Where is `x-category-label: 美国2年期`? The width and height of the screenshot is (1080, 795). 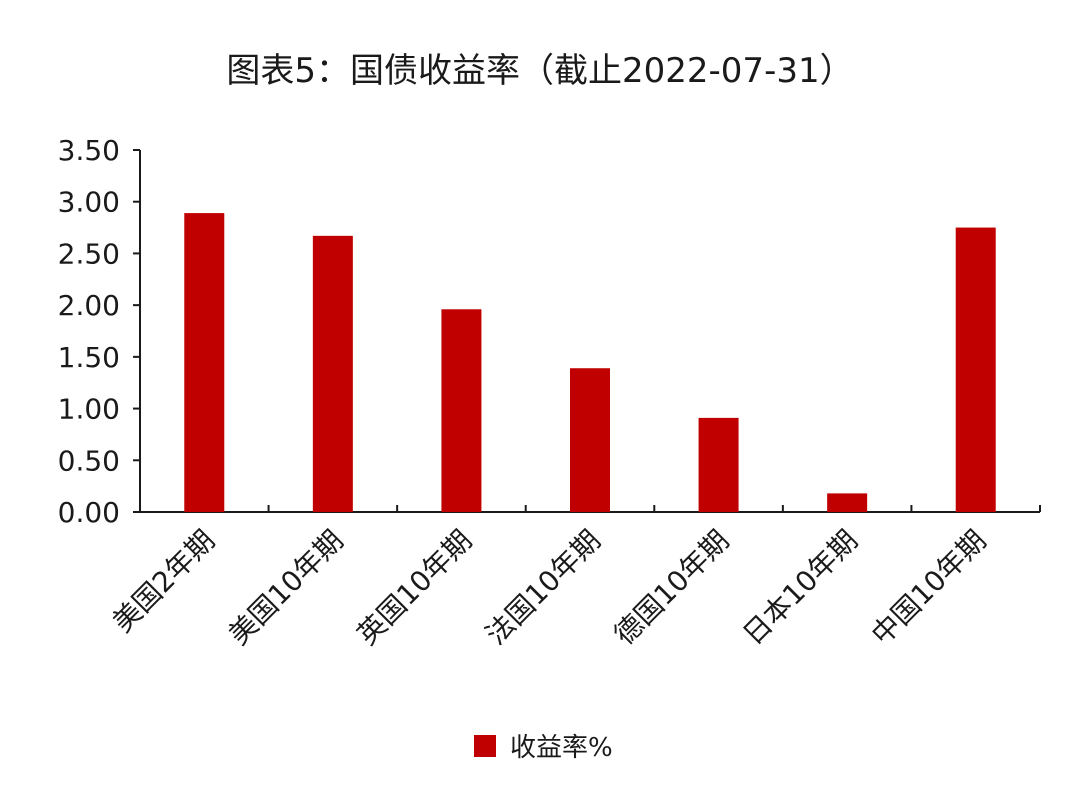
x-category-label: 美国2年期 is located at coordinates (163, 581).